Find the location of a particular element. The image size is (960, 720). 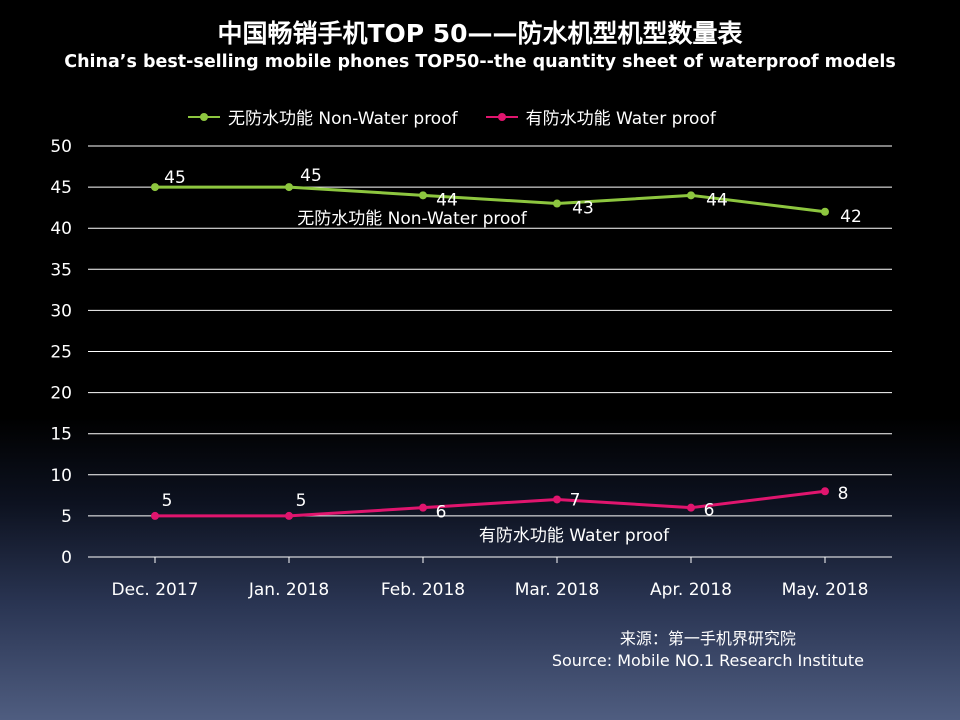

y-tick-label: 15 is located at coordinates (61, 435).